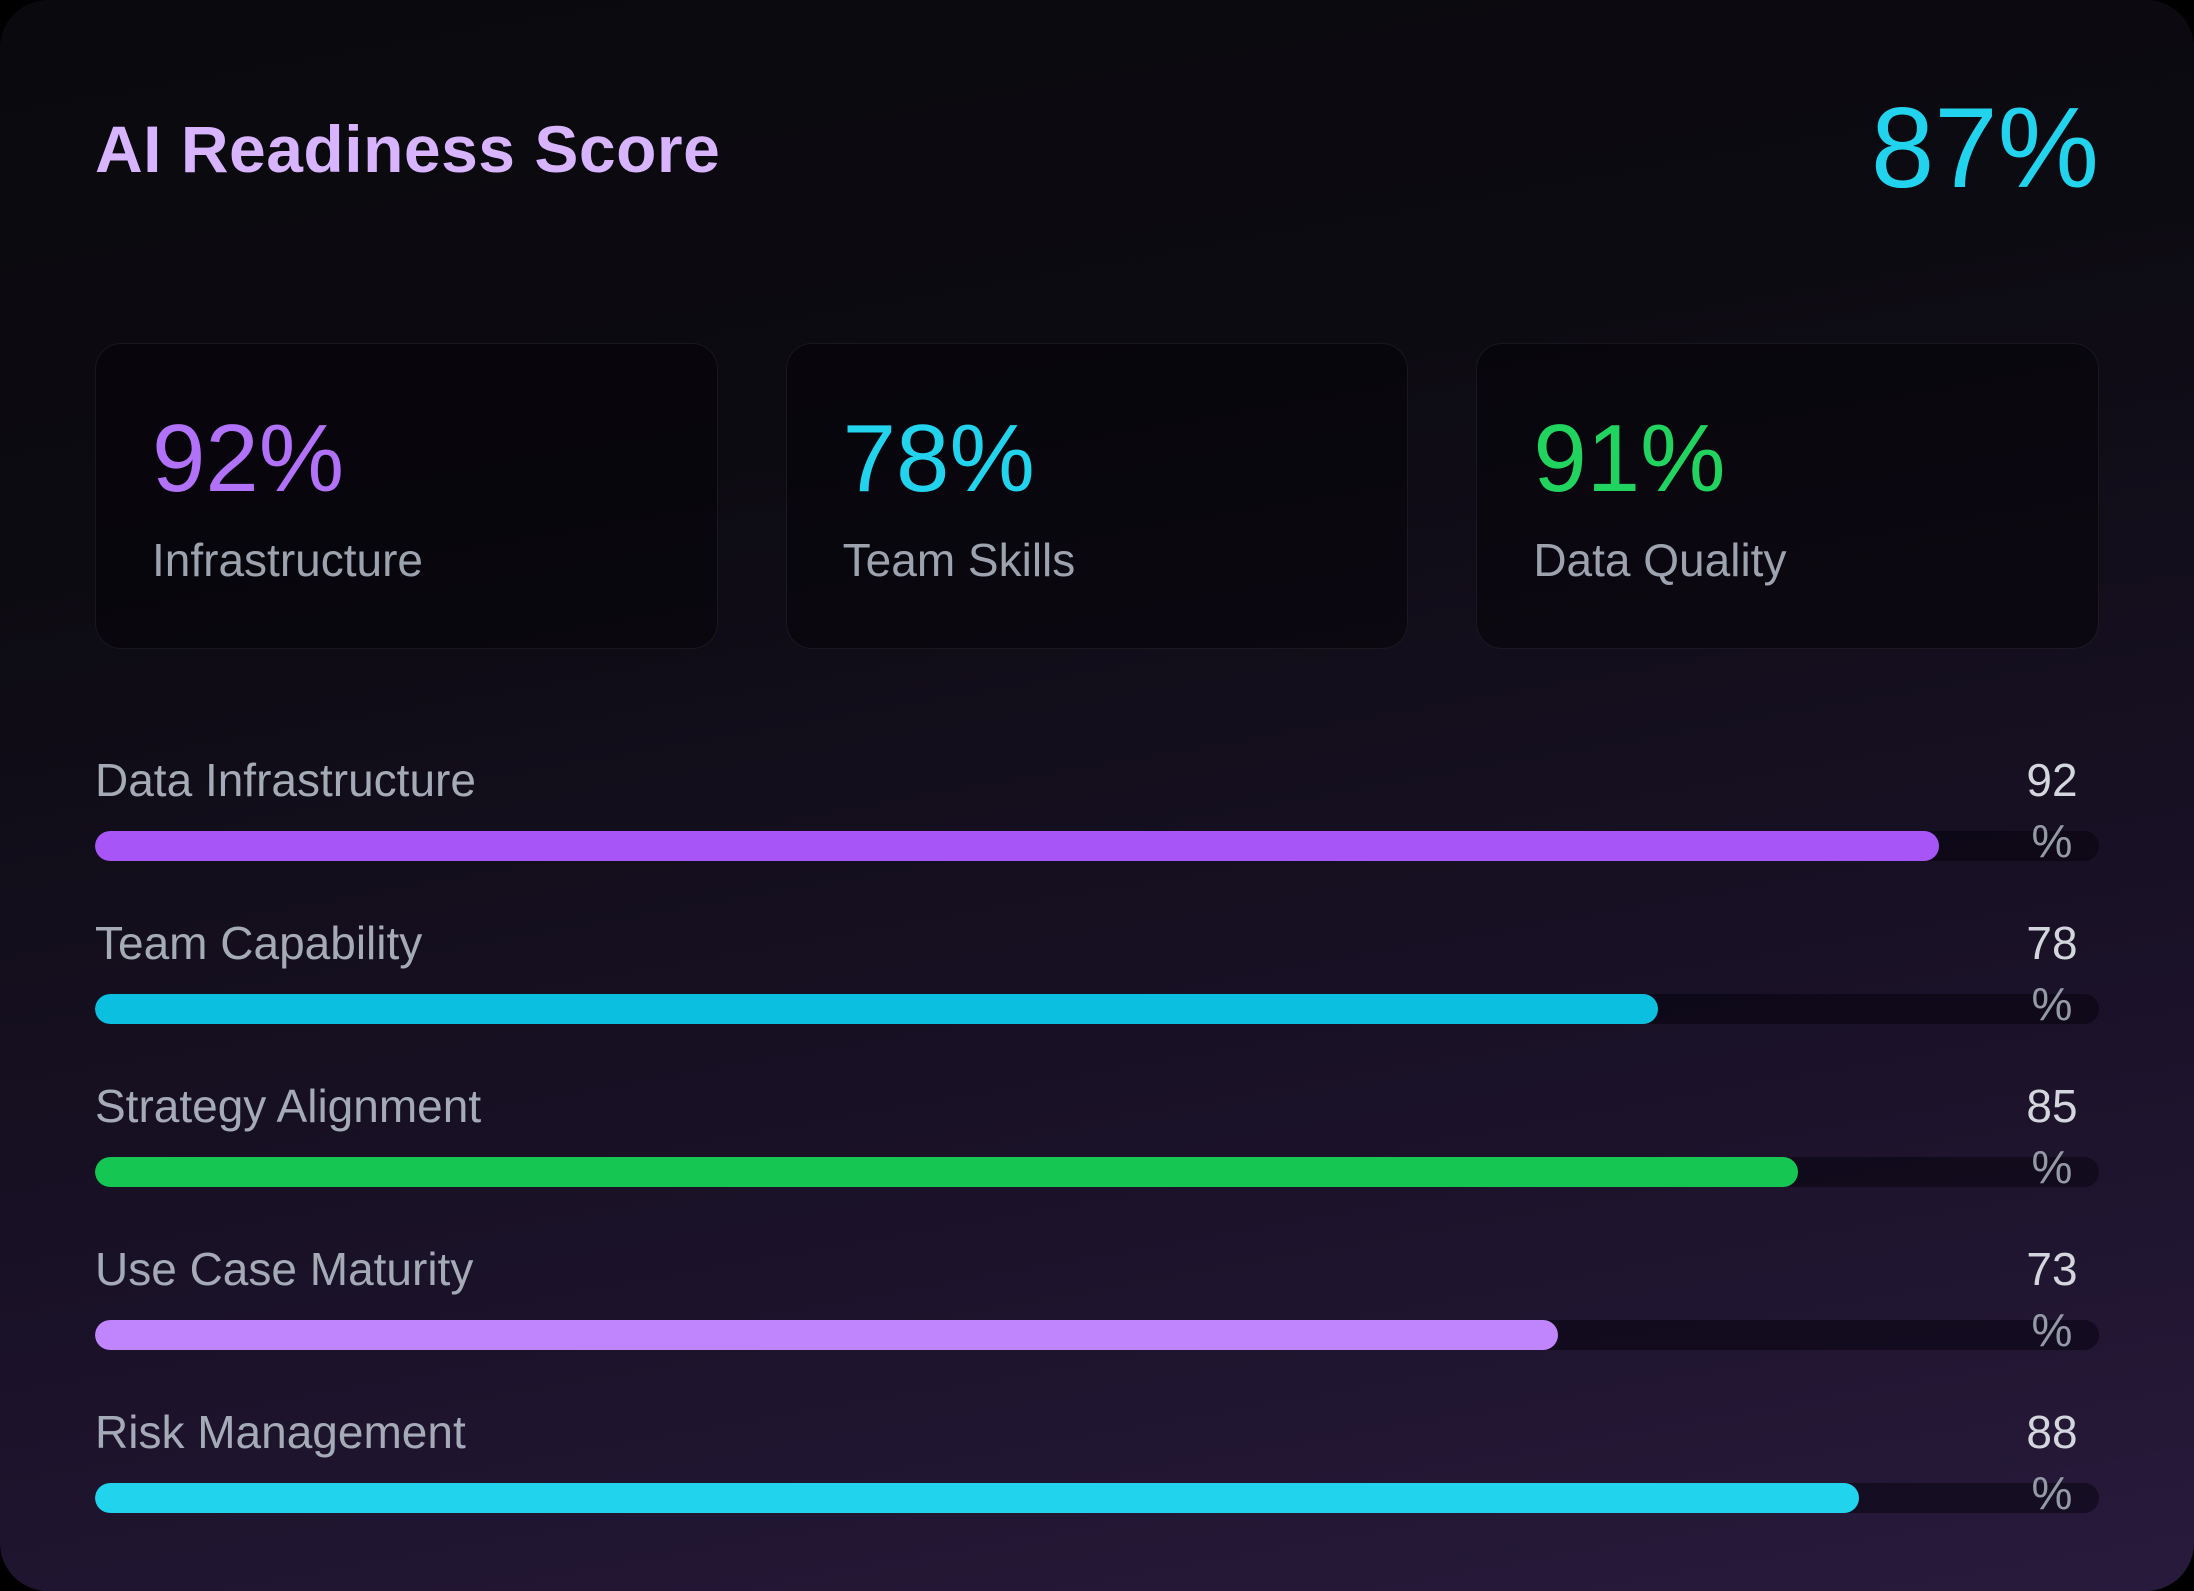 This screenshot has height=1591, width=2194. Describe the element at coordinates (1097, 1460) in the screenshot. I see `metric-row-risk-management: Risk Management 88 %` at that location.